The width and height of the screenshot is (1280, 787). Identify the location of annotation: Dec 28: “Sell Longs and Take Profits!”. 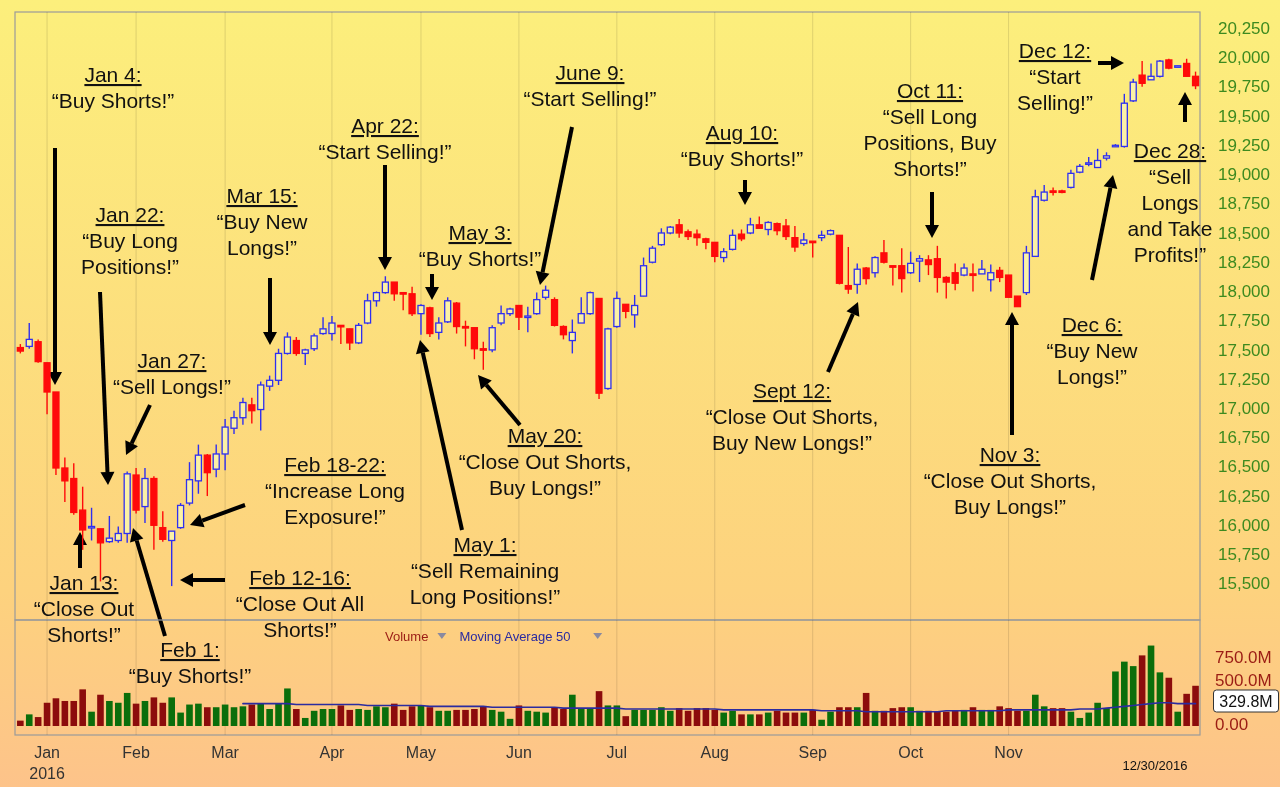
(1170, 203).